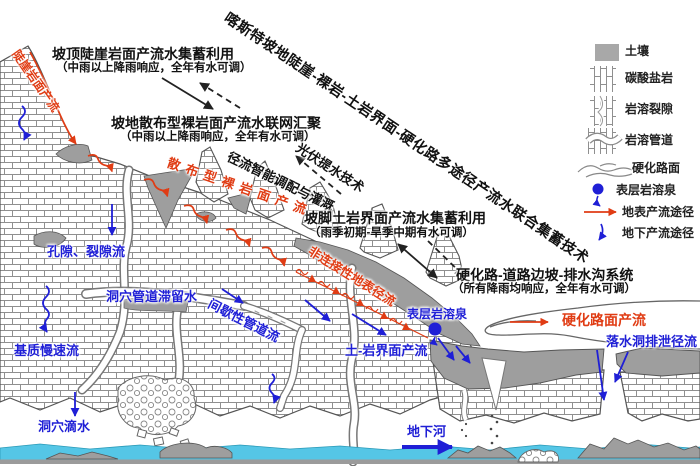  What do you see at coordinates (658, 233) in the screenshot?
I see `legend-item-subsurface-flow: 地下产流途径` at bounding box center [658, 233].